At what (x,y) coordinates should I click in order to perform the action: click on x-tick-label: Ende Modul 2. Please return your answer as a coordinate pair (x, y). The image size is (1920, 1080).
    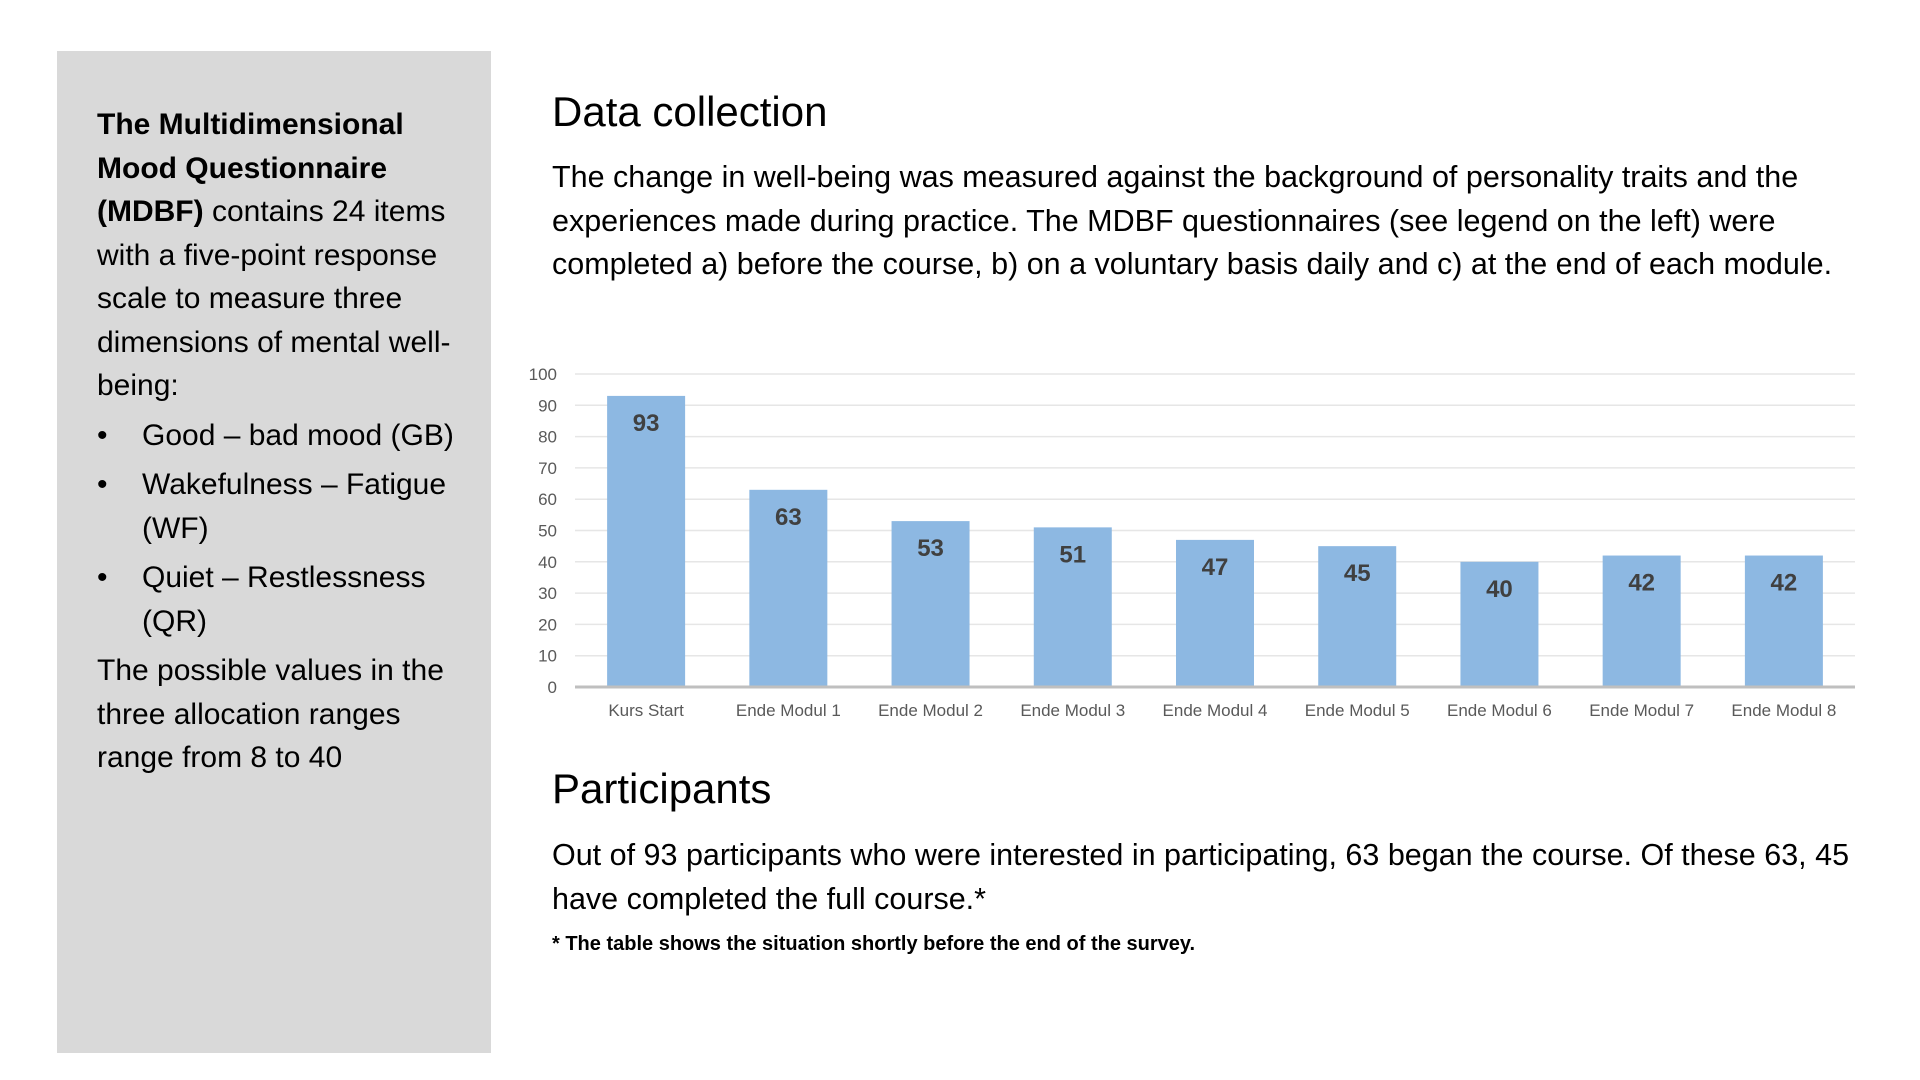
    Looking at the image, I should click on (930, 710).